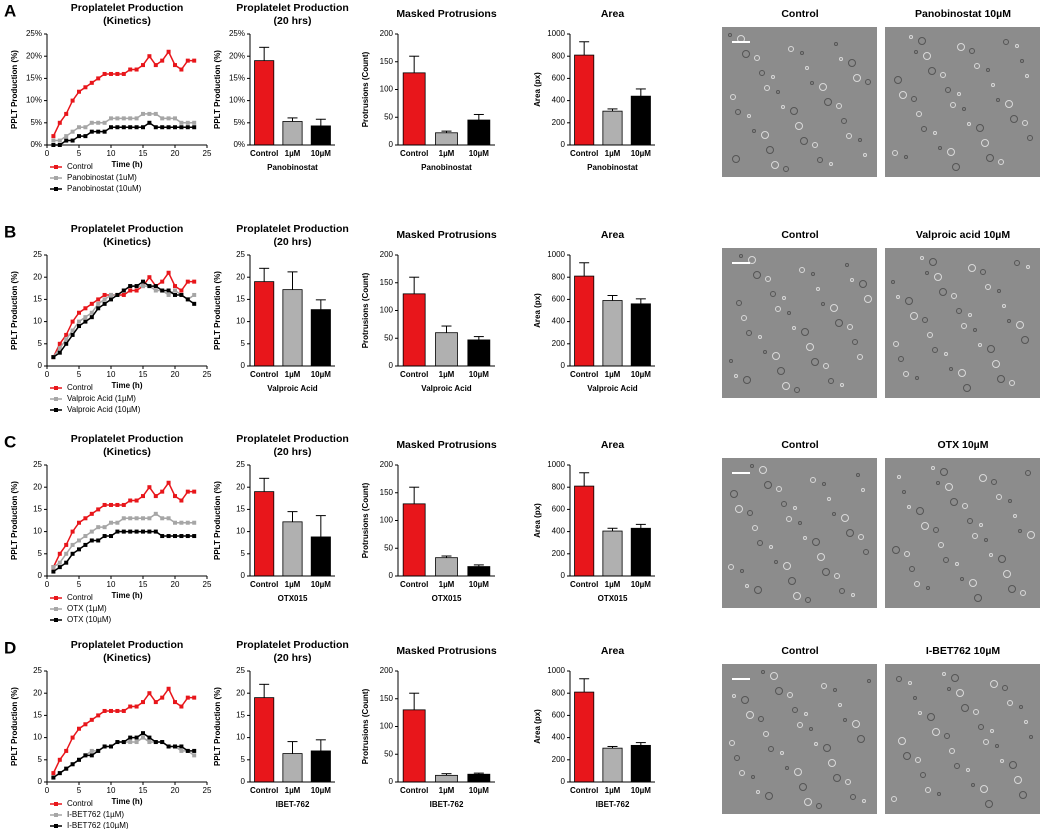 Image resolution: width=1050 pixels, height=829 pixels. What do you see at coordinates (10, 231) in the screenshot?
I see `panel-label: B` at bounding box center [10, 231].